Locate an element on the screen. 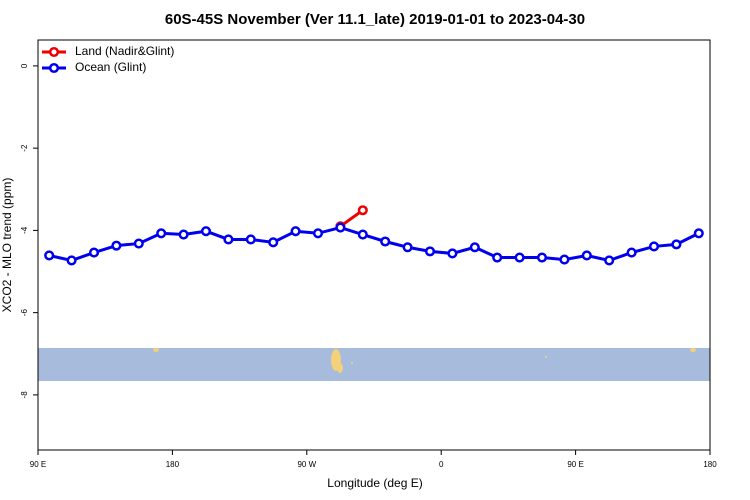 This screenshot has width=750, height=500. series-line is located at coordinates (374, 243).